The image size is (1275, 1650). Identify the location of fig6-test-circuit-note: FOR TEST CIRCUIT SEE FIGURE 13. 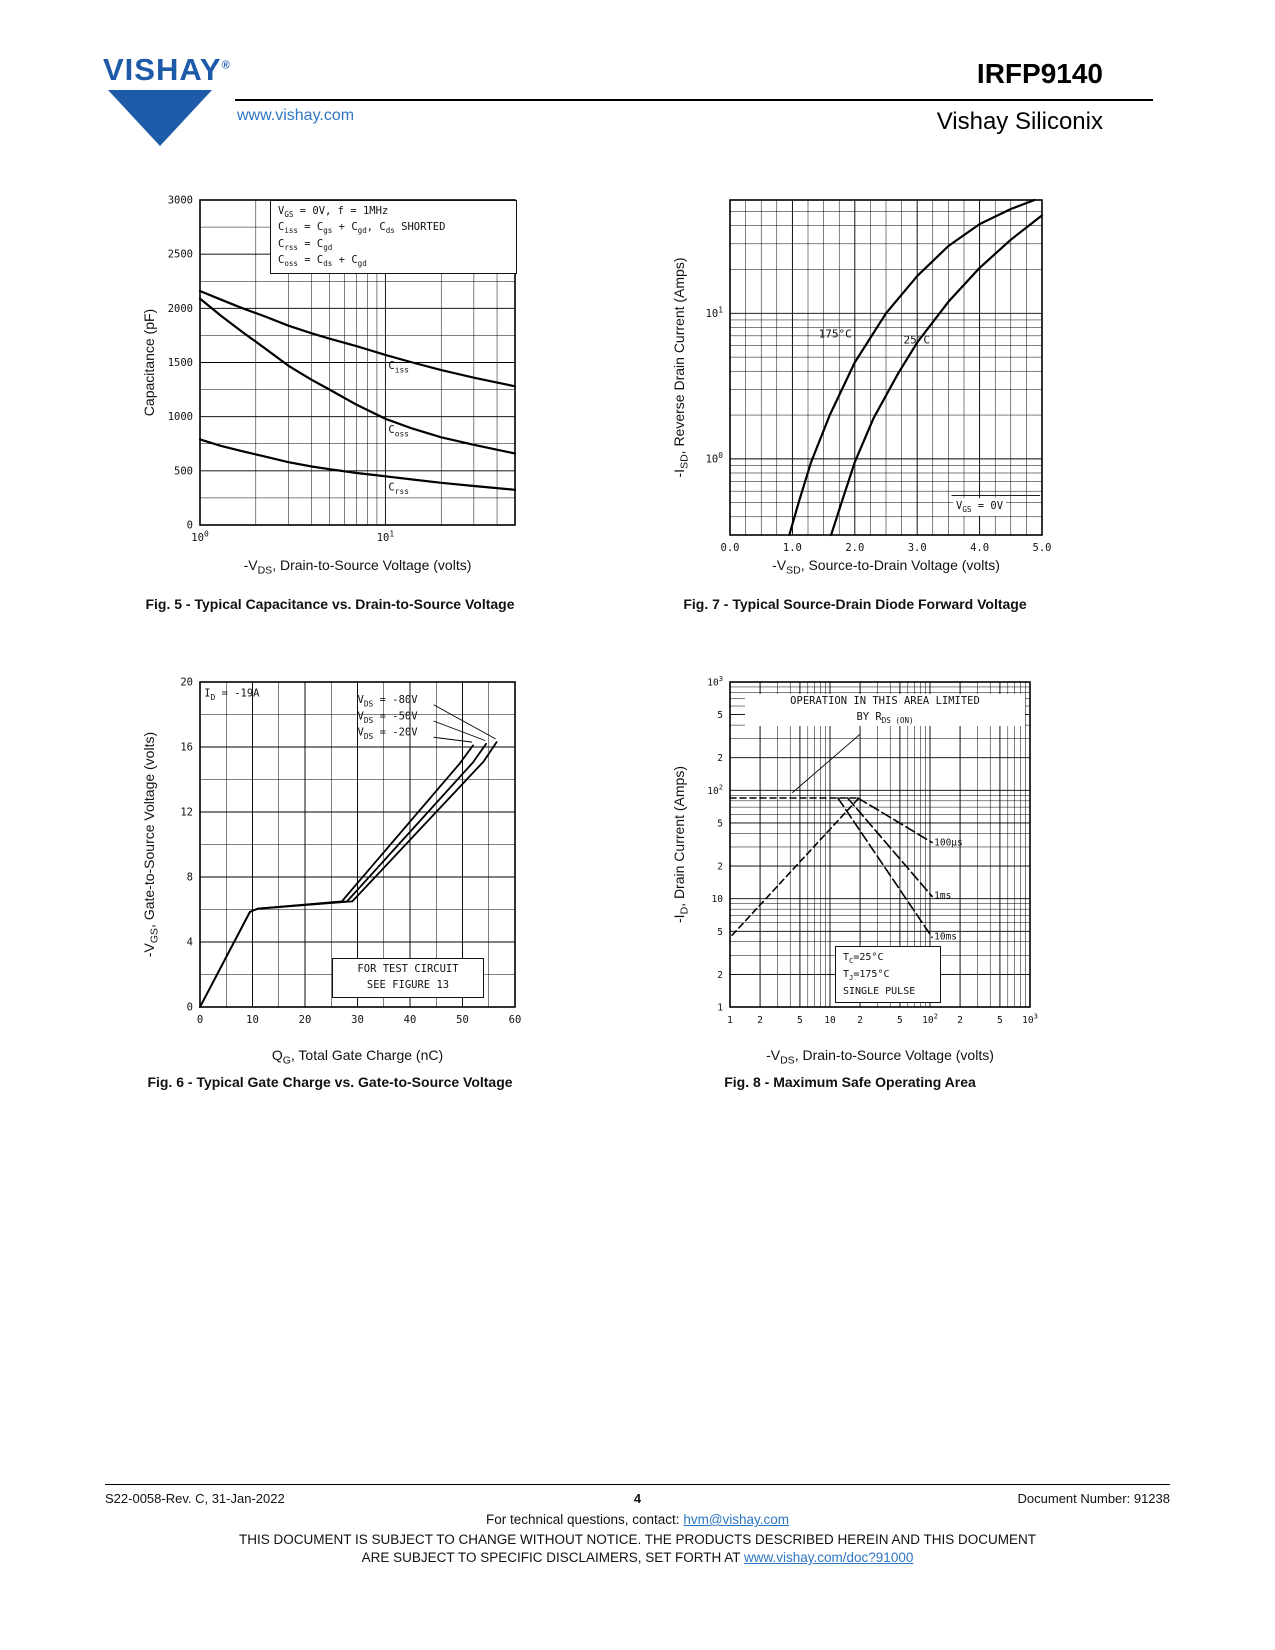
(408, 978).